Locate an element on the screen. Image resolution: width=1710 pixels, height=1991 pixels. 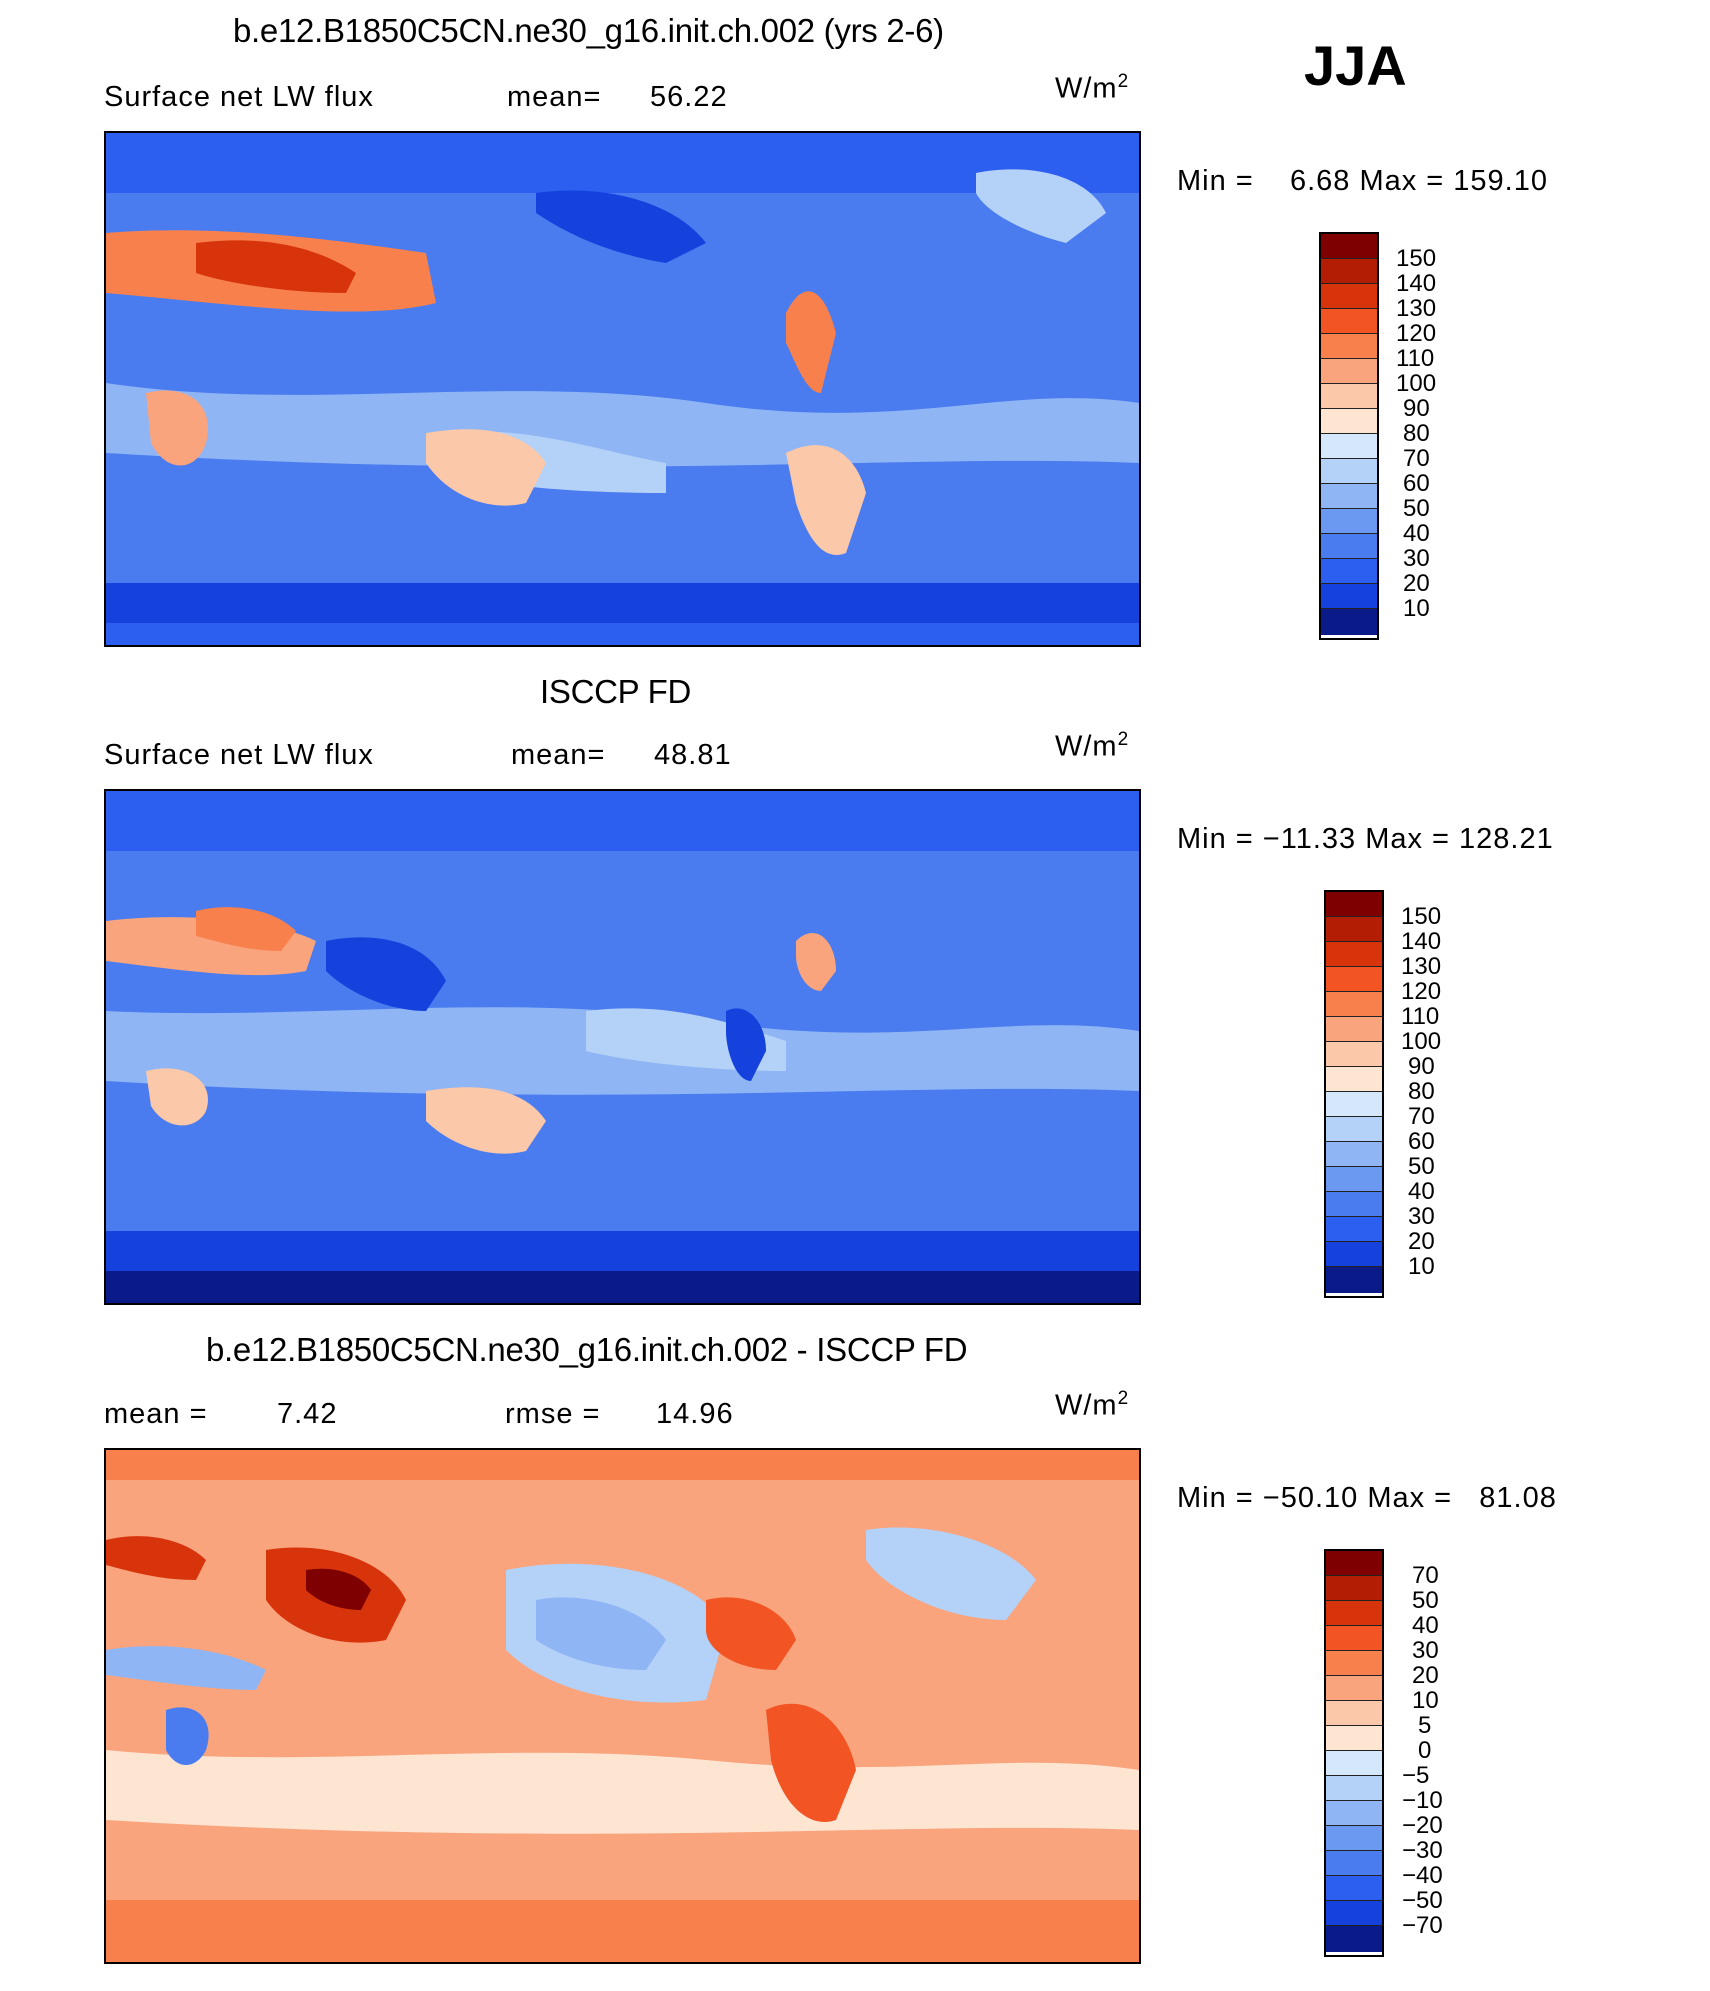
tick-label: −30 is located at coordinates (1422, 1850).